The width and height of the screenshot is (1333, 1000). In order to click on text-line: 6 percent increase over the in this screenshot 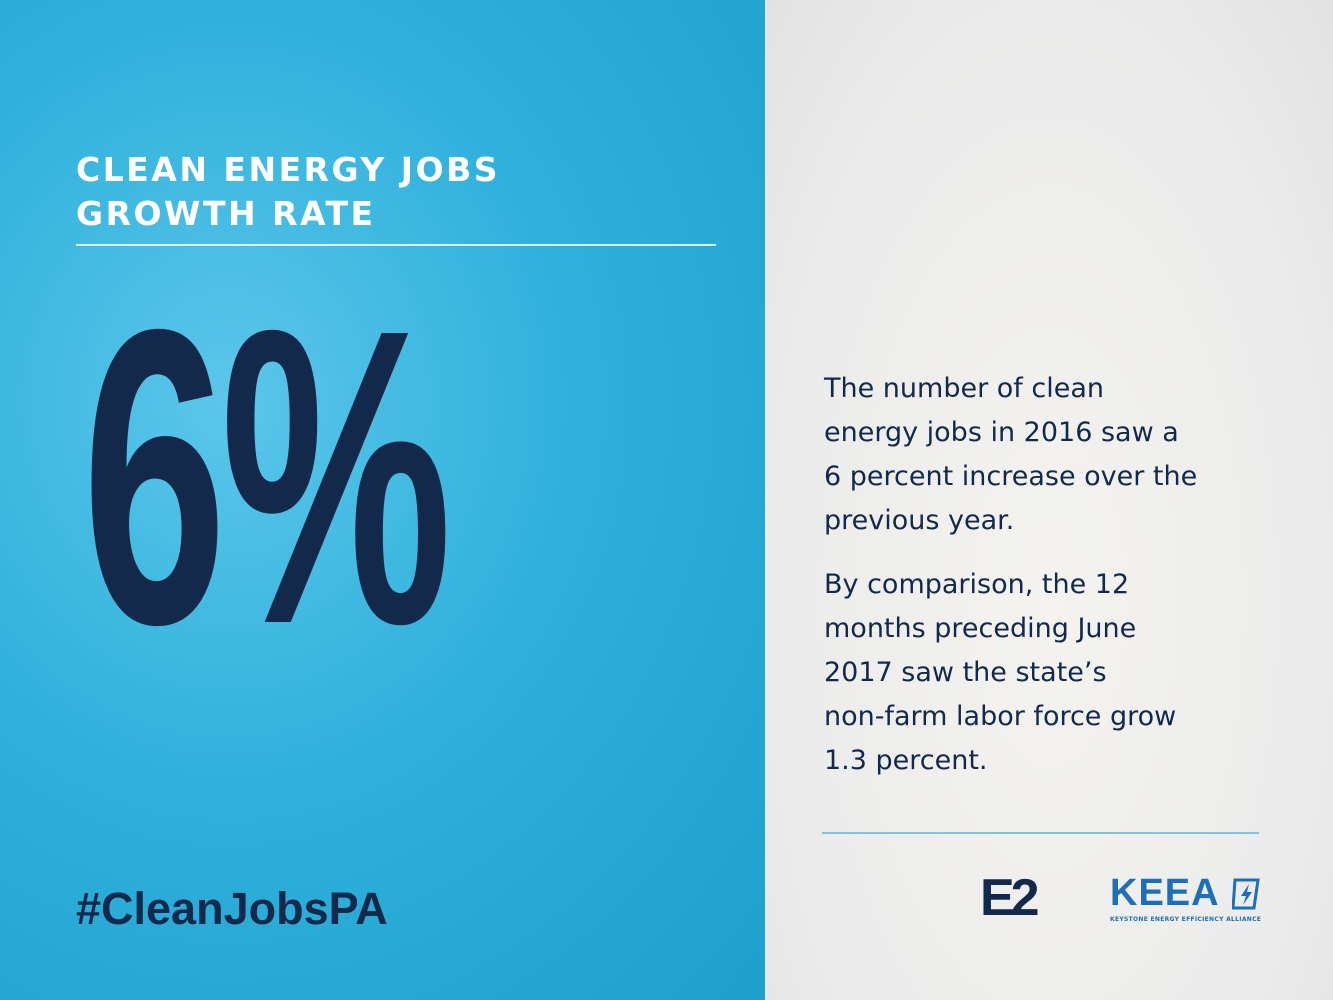, I will do `click(1011, 476)`.